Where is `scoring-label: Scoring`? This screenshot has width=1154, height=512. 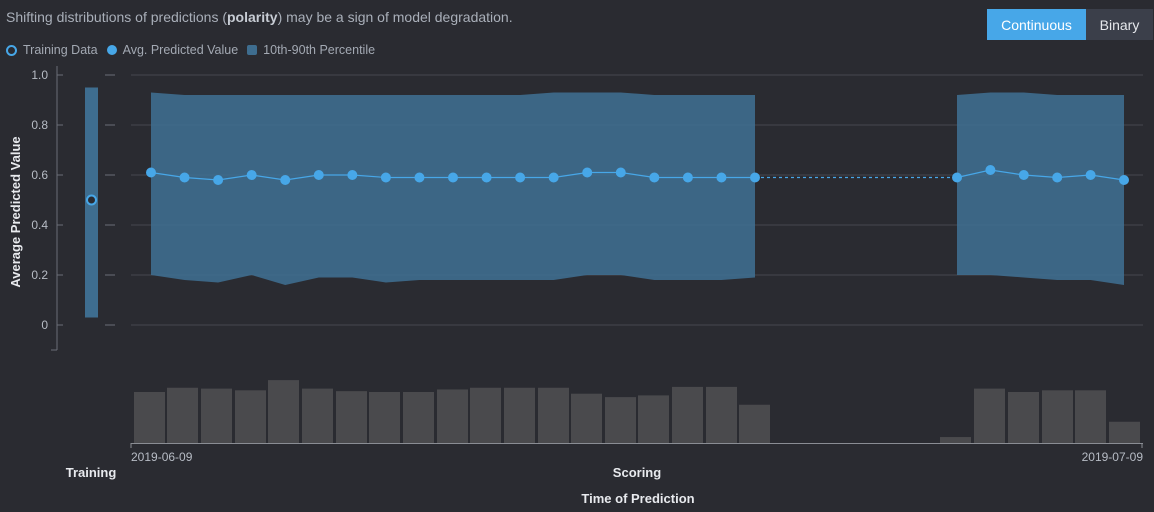 scoring-label: Scoring is located at coordinates (637, 472).